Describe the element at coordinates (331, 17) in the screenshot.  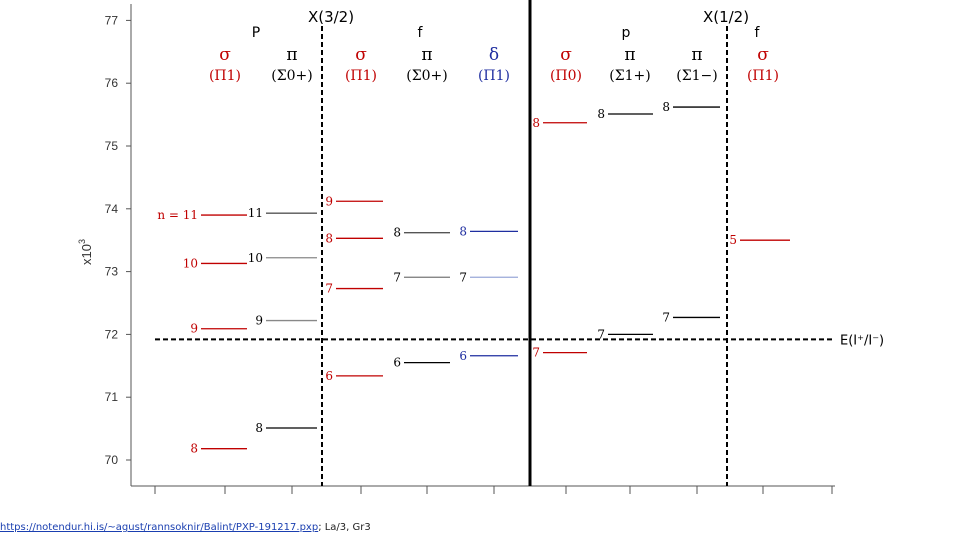
I see `header-x32: X(3/2)` at that location.